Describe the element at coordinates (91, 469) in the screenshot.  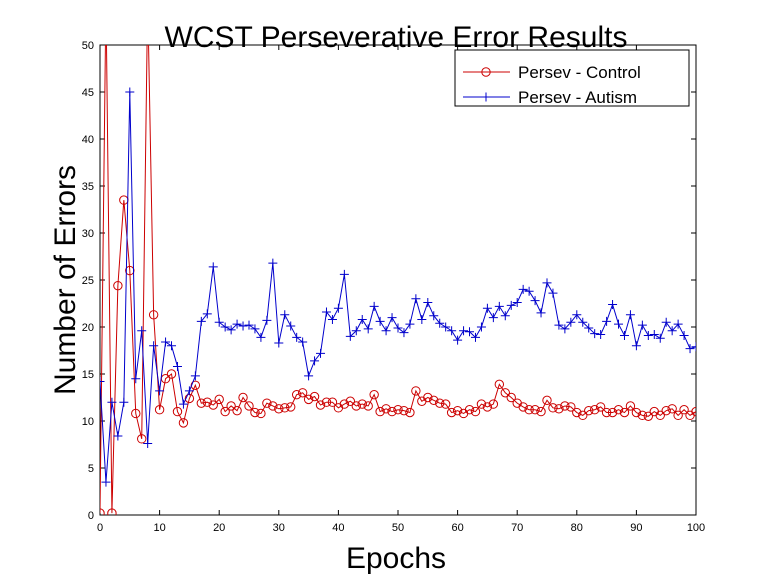
I see `y-tick-label: 5` at that location.